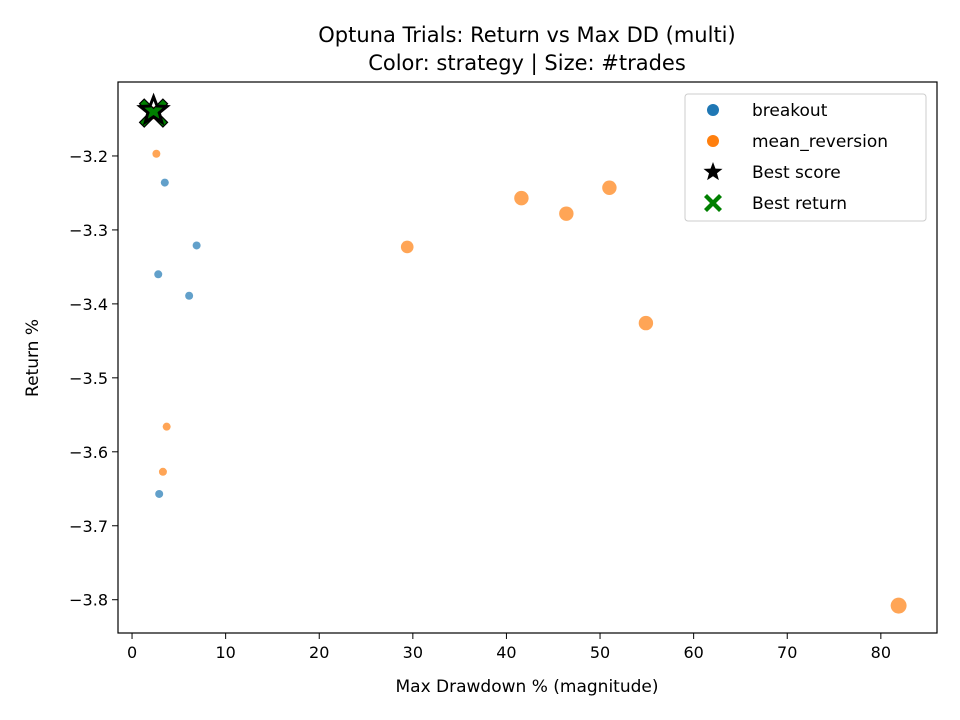  What do you see at coordinates (88, 378) in the screenshot?
I see `y-tick-label: −3.5` at bounding box center [88, 378].